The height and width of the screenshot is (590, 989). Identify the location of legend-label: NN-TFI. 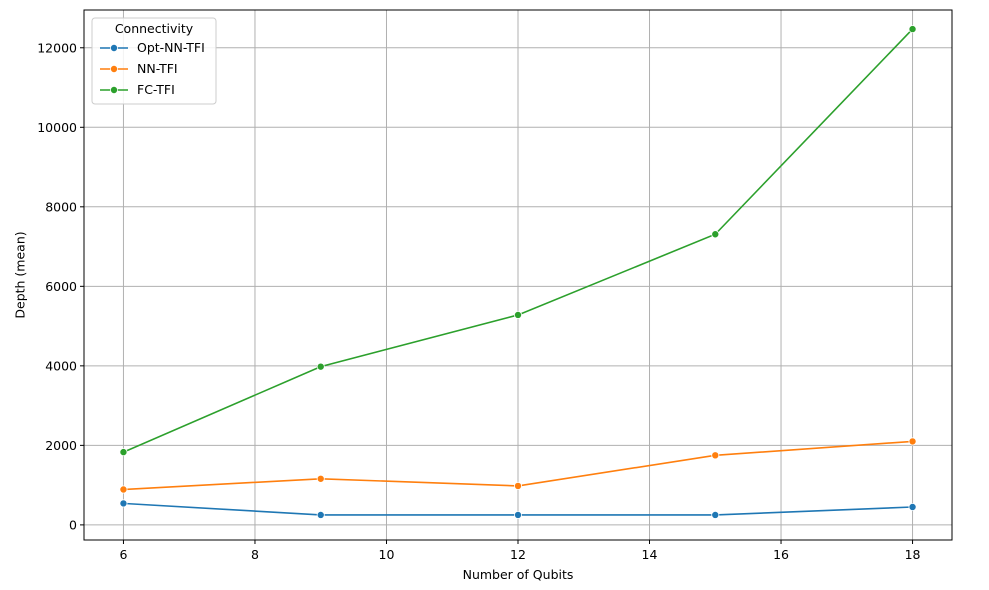
(157, 68).